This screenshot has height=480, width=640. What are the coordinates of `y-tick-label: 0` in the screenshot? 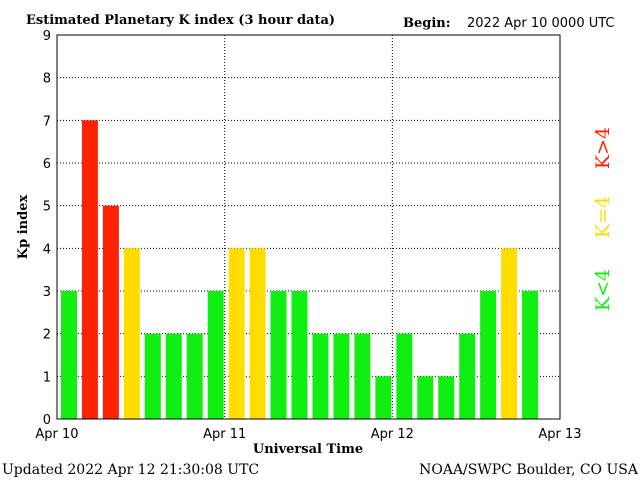 It's located at (47, 420).